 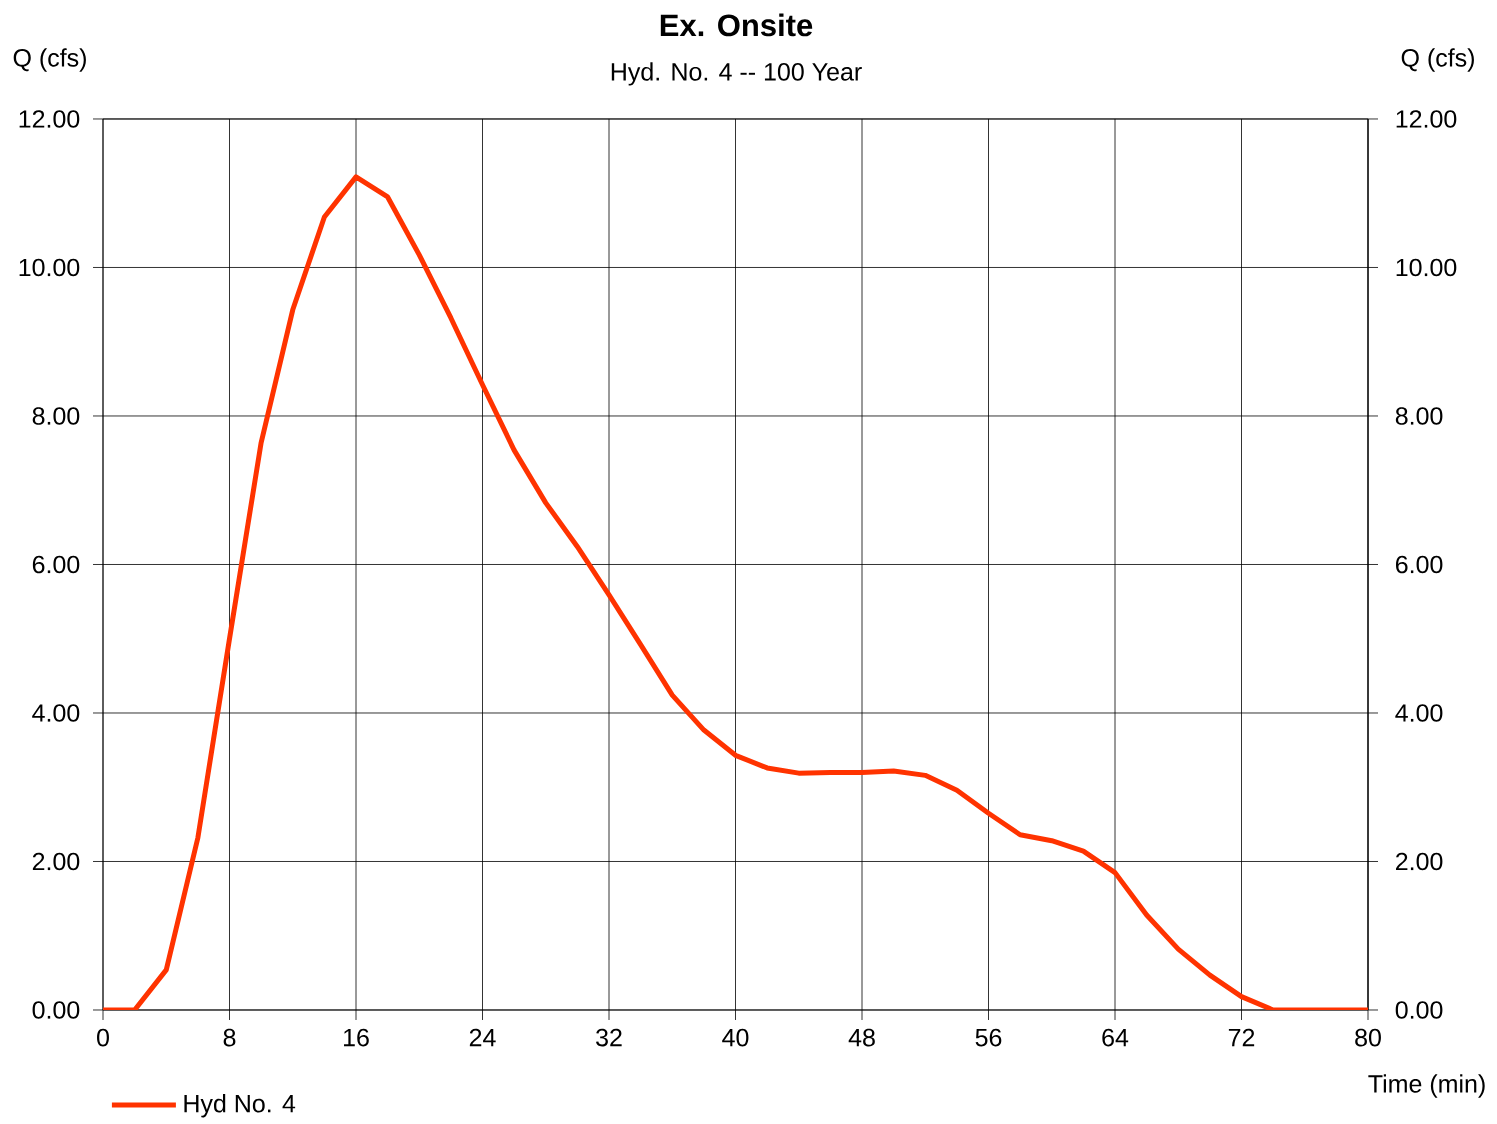 I want to click on x-tick-label: 56, so click(x=988, y=1037).